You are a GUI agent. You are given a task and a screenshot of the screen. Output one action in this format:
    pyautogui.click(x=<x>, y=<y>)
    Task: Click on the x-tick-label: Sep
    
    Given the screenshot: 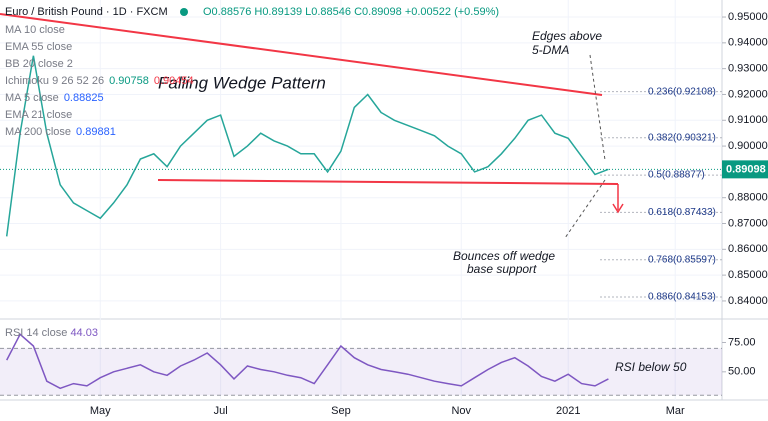 What is the action you would take?
    pyautogui.click(x=341, y=411)
    